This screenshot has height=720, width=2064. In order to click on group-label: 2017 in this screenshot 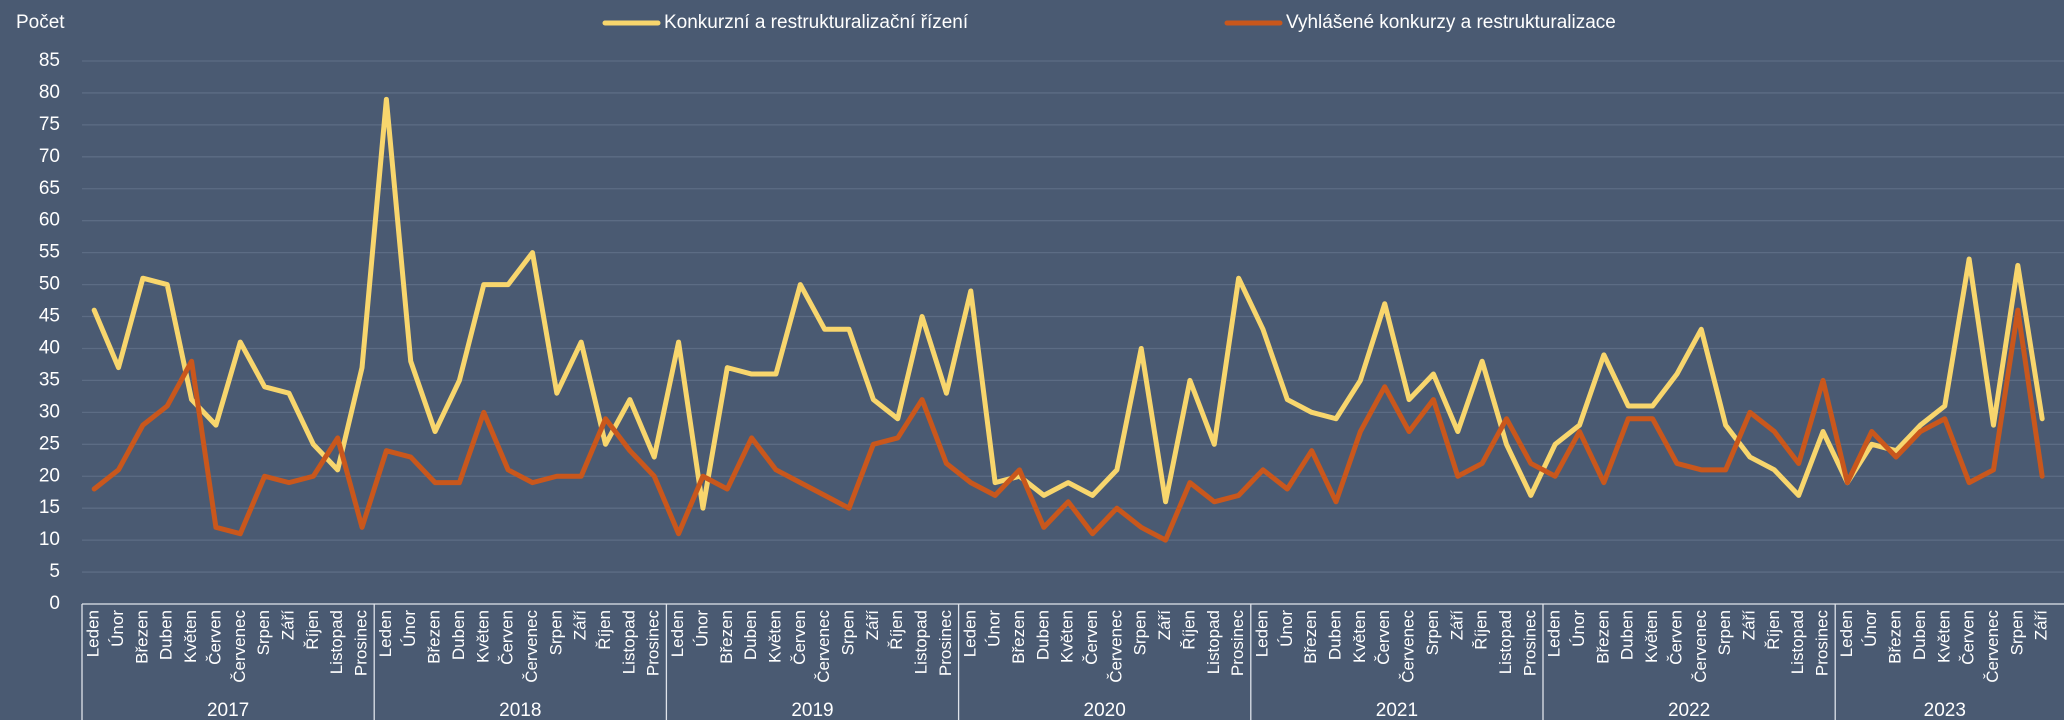, I will do `click(228, 710)`.